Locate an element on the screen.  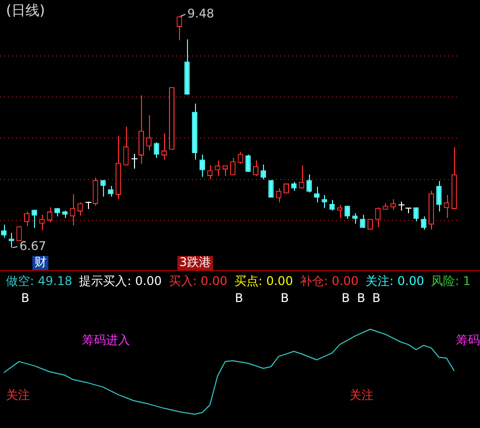
text: 买入: 0.00 is located at coordinates (198, 281).